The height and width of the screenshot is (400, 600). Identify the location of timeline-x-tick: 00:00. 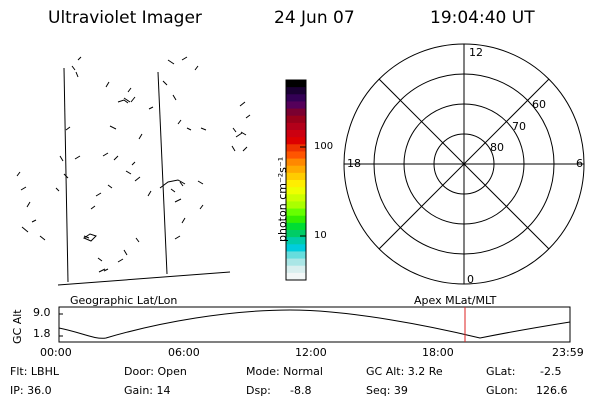
(56, 352).